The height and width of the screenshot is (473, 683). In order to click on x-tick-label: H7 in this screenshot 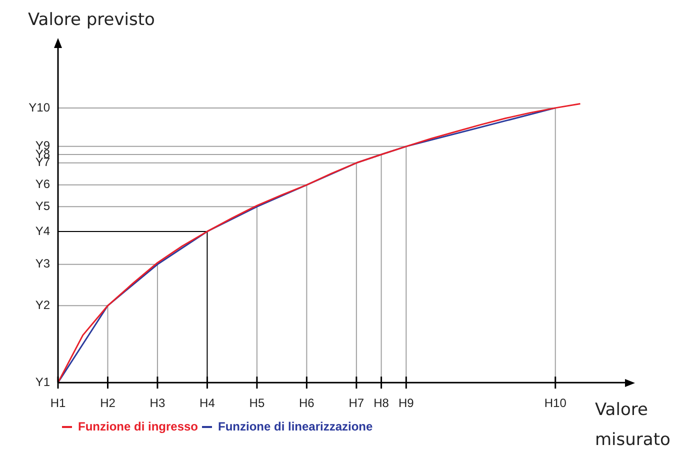, I will do `click(356, 403)`.